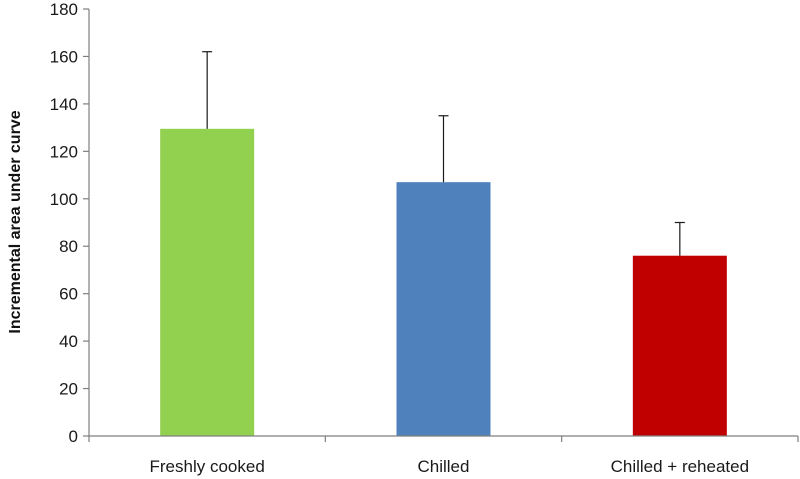  What do you see at coordinates (207, 282) in the screenshot?
I see `bar-freshly-cooked` at bounding box center [207, 282].